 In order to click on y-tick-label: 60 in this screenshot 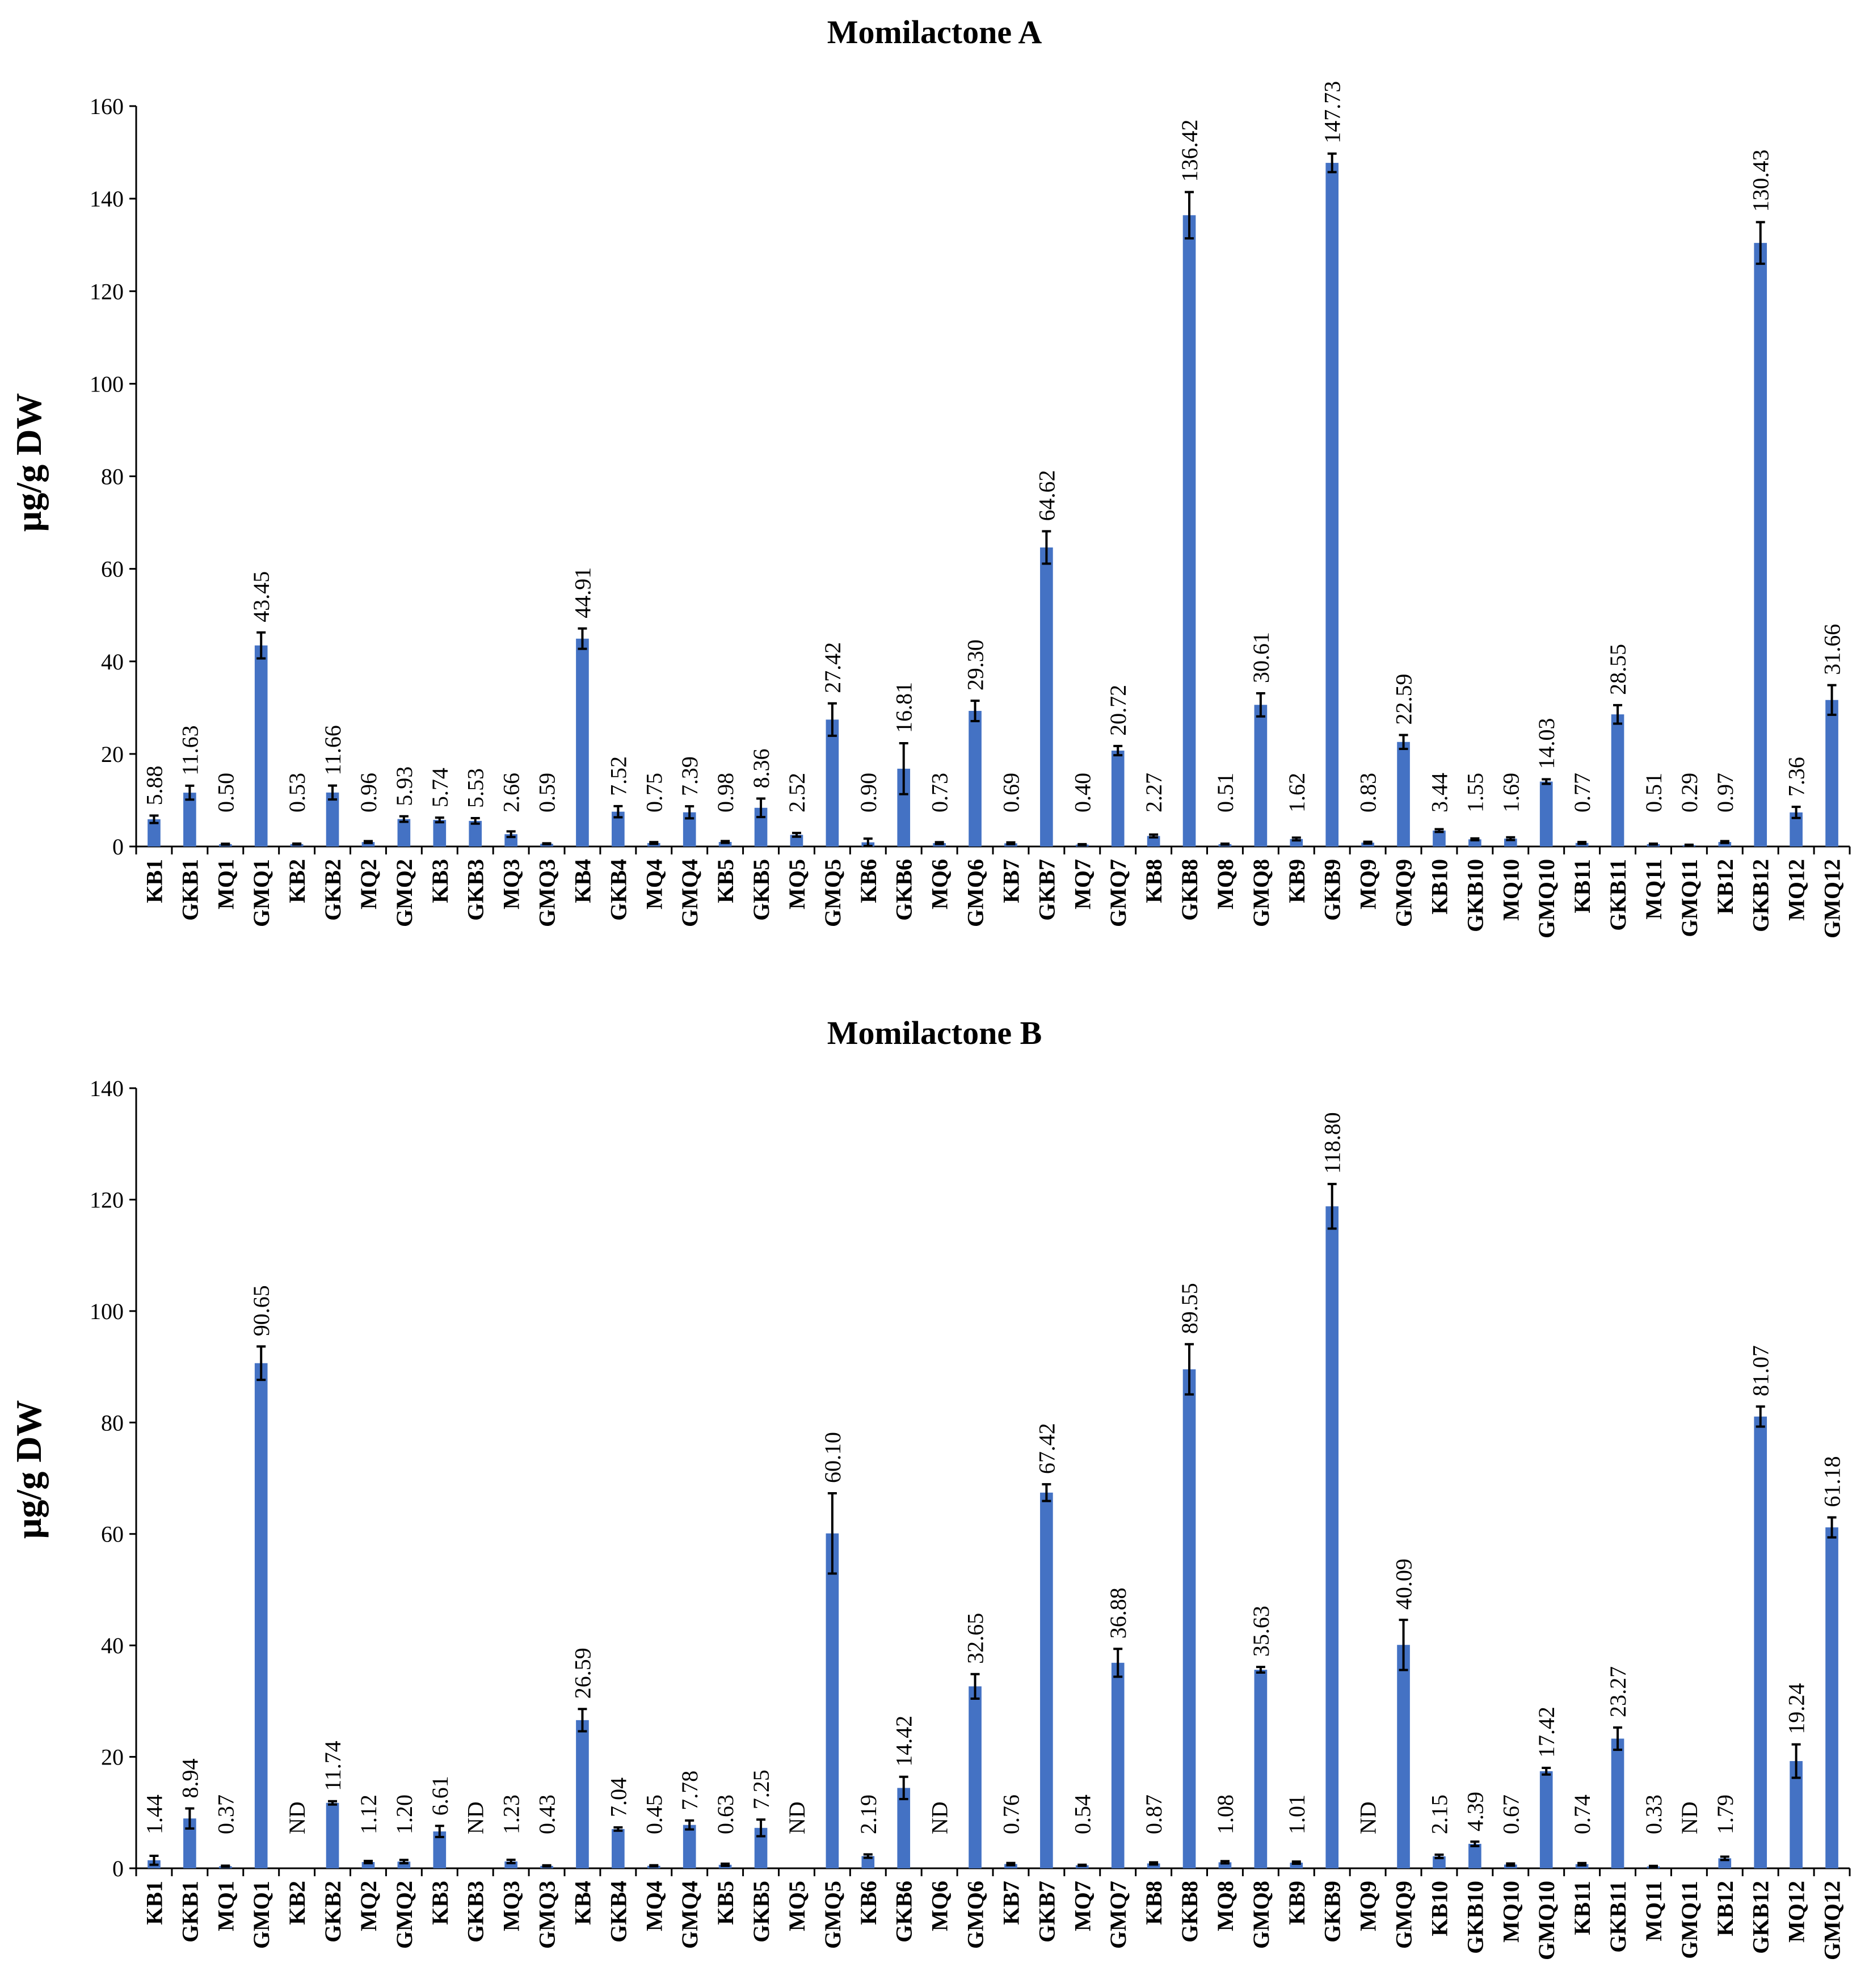, I will do `click(112, 1534)`.